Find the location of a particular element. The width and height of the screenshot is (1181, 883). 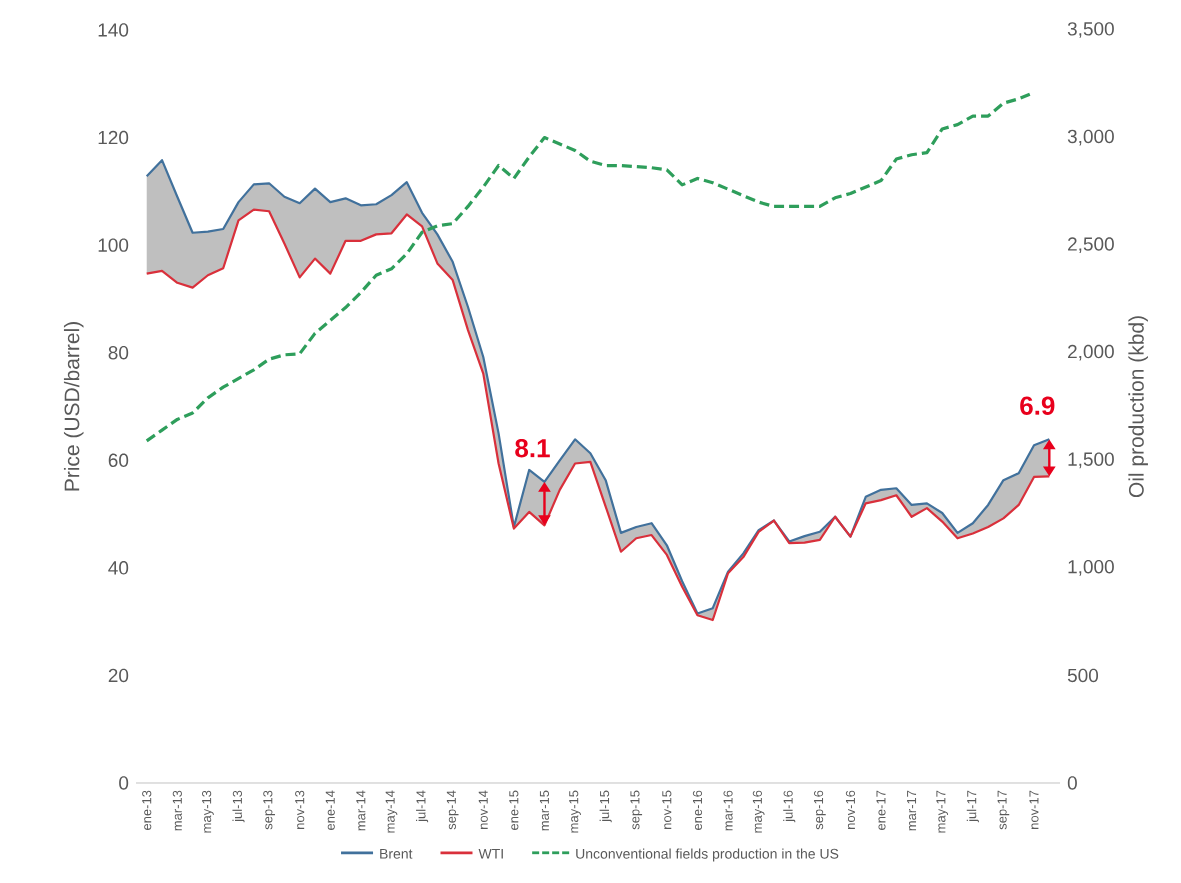

x-tick-label: ene-15 is located at coordinates (514, 810).